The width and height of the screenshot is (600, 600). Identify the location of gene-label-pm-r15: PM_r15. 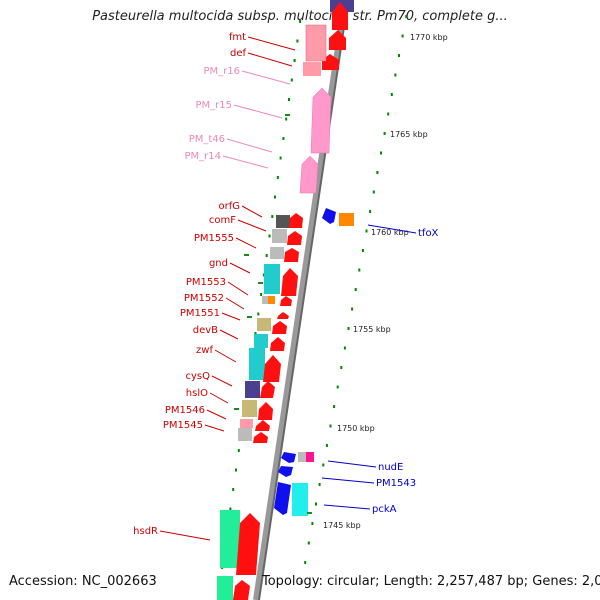
(214, 105).